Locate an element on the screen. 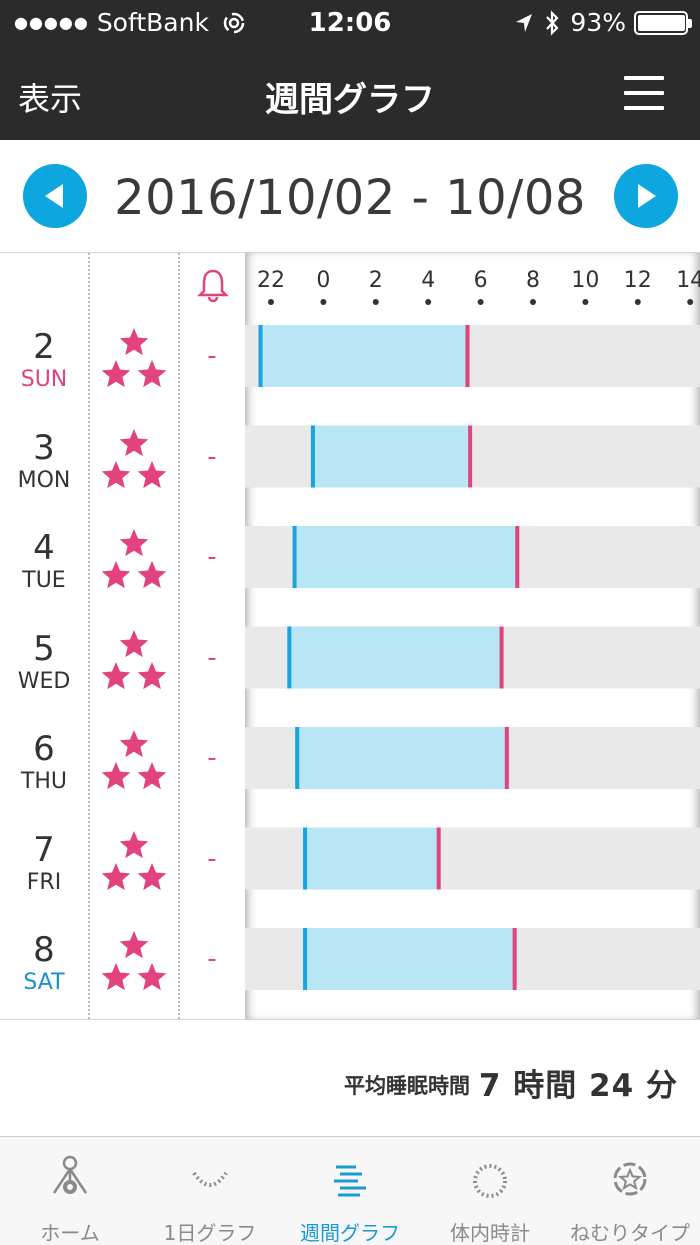 The image size is (700, 1245). tab-label: ホーム is located at coordinates (70, 1233).